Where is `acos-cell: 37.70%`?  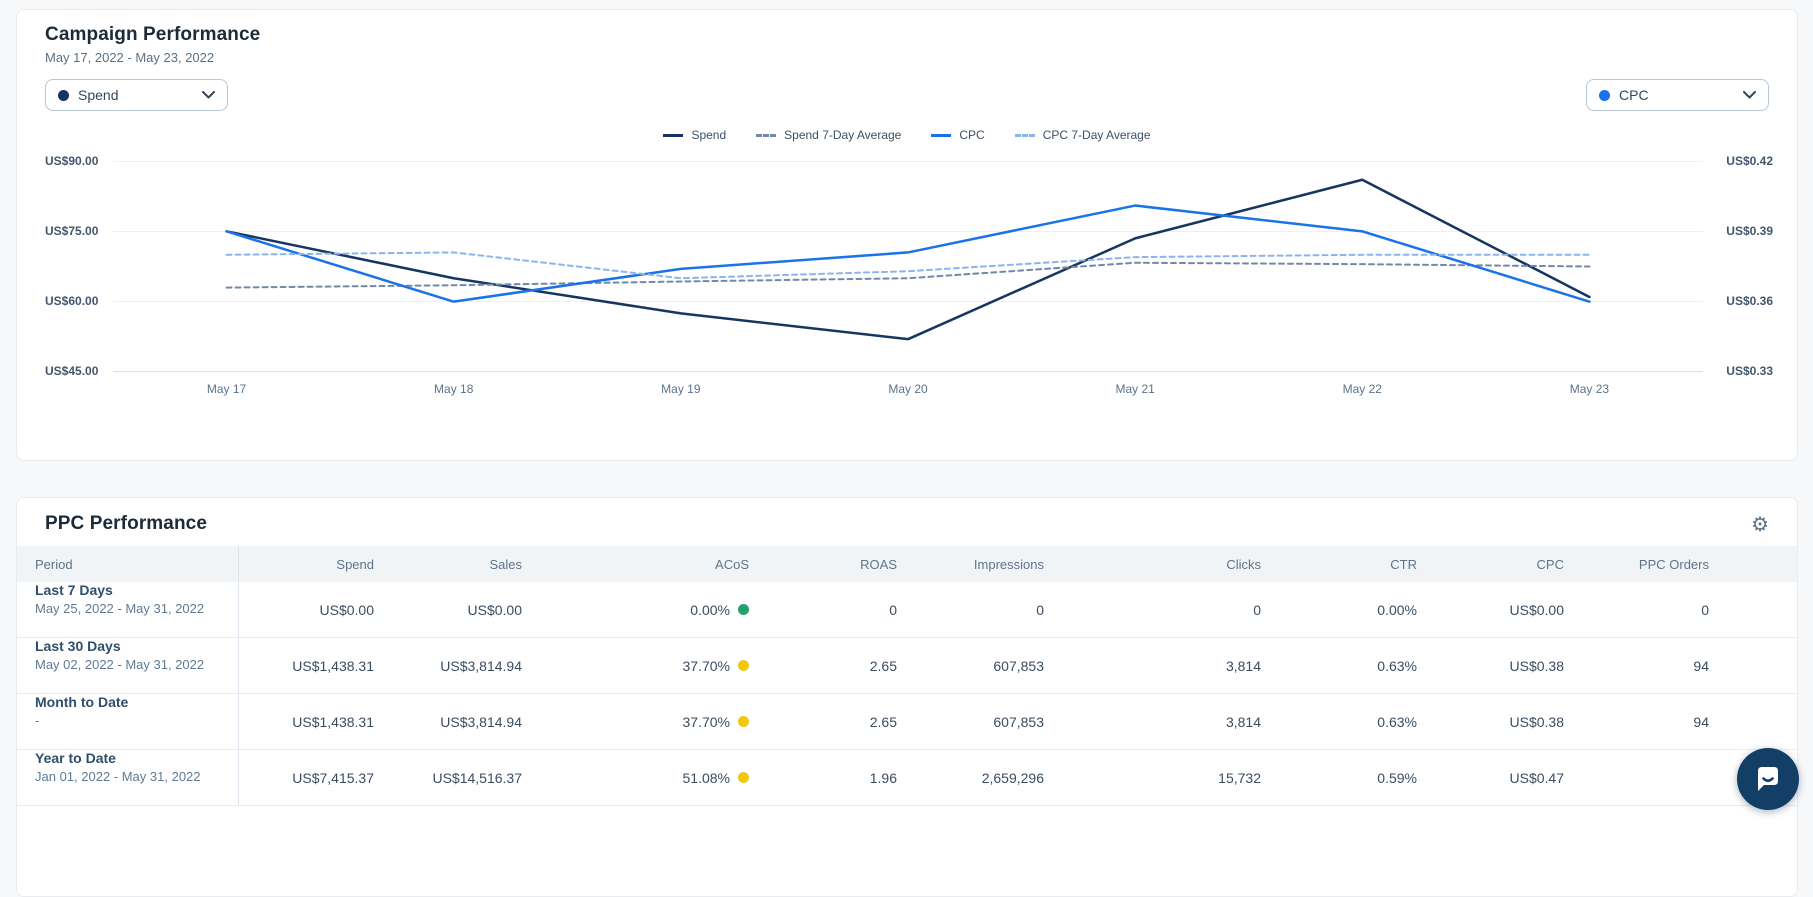
acos-cell: 37.70% is located at coordinates (651, 665).